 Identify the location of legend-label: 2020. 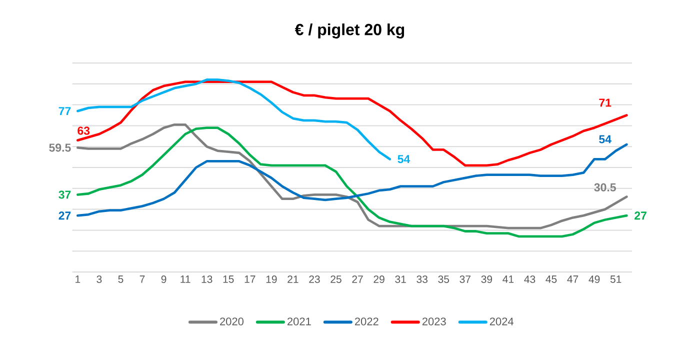
(232, 322).